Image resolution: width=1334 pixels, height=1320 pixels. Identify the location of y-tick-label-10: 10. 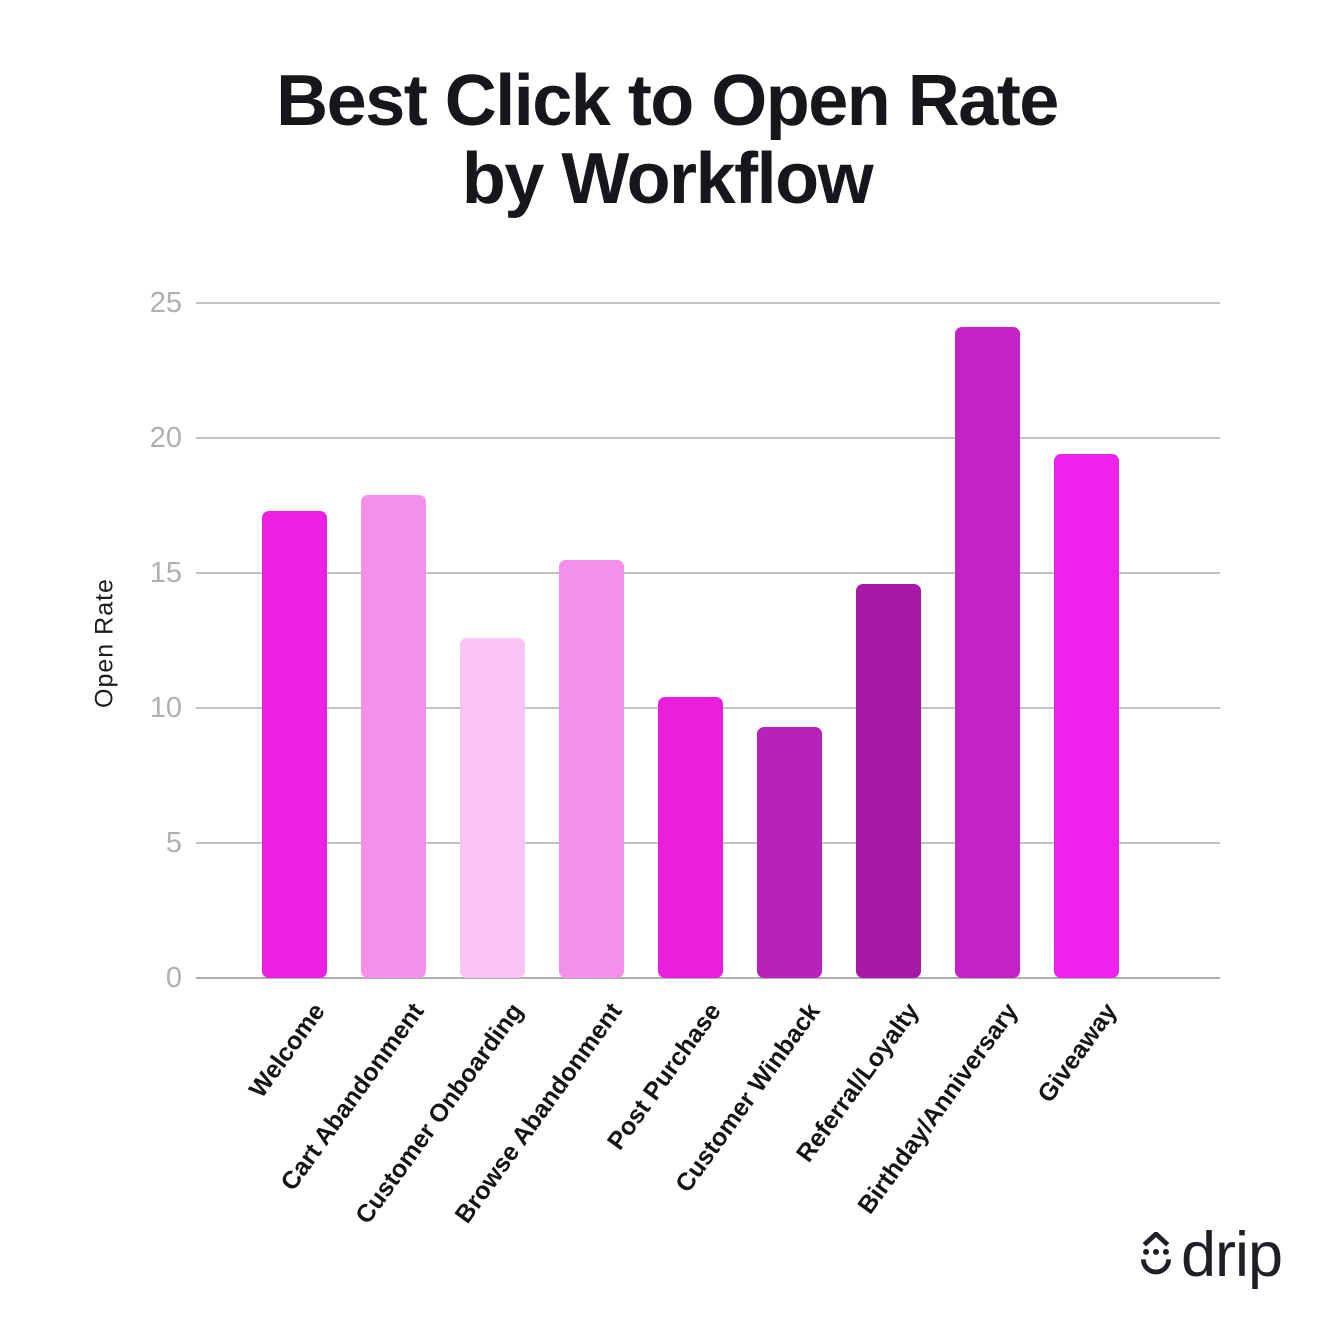
(165, 708).